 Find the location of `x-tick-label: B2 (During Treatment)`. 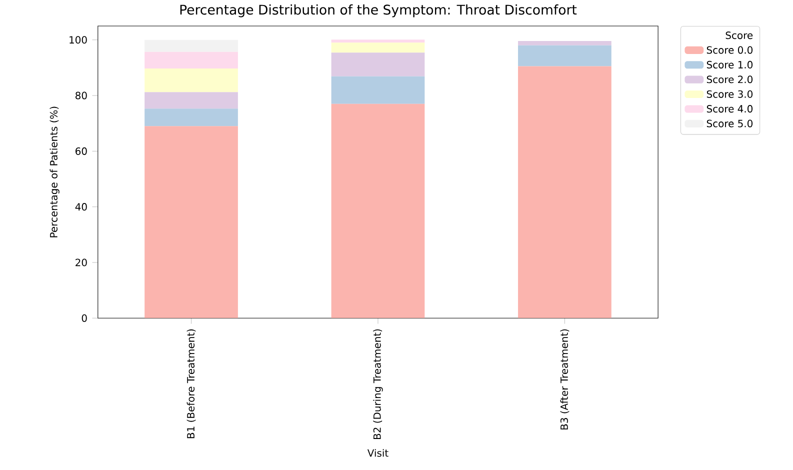

x-tick-label: B2 (During Treatment) is located at coordinates (378, 384).